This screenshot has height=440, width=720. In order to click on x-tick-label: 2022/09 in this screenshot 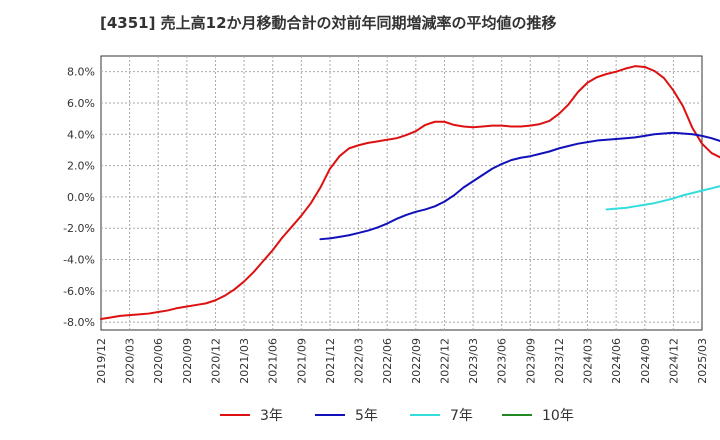, I will do `click(416, 361)`.